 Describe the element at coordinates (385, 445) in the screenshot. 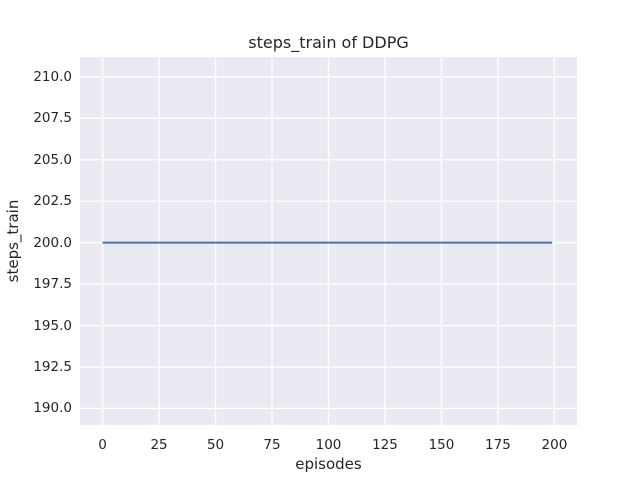

I see `x-tick-label: 125` at that location.